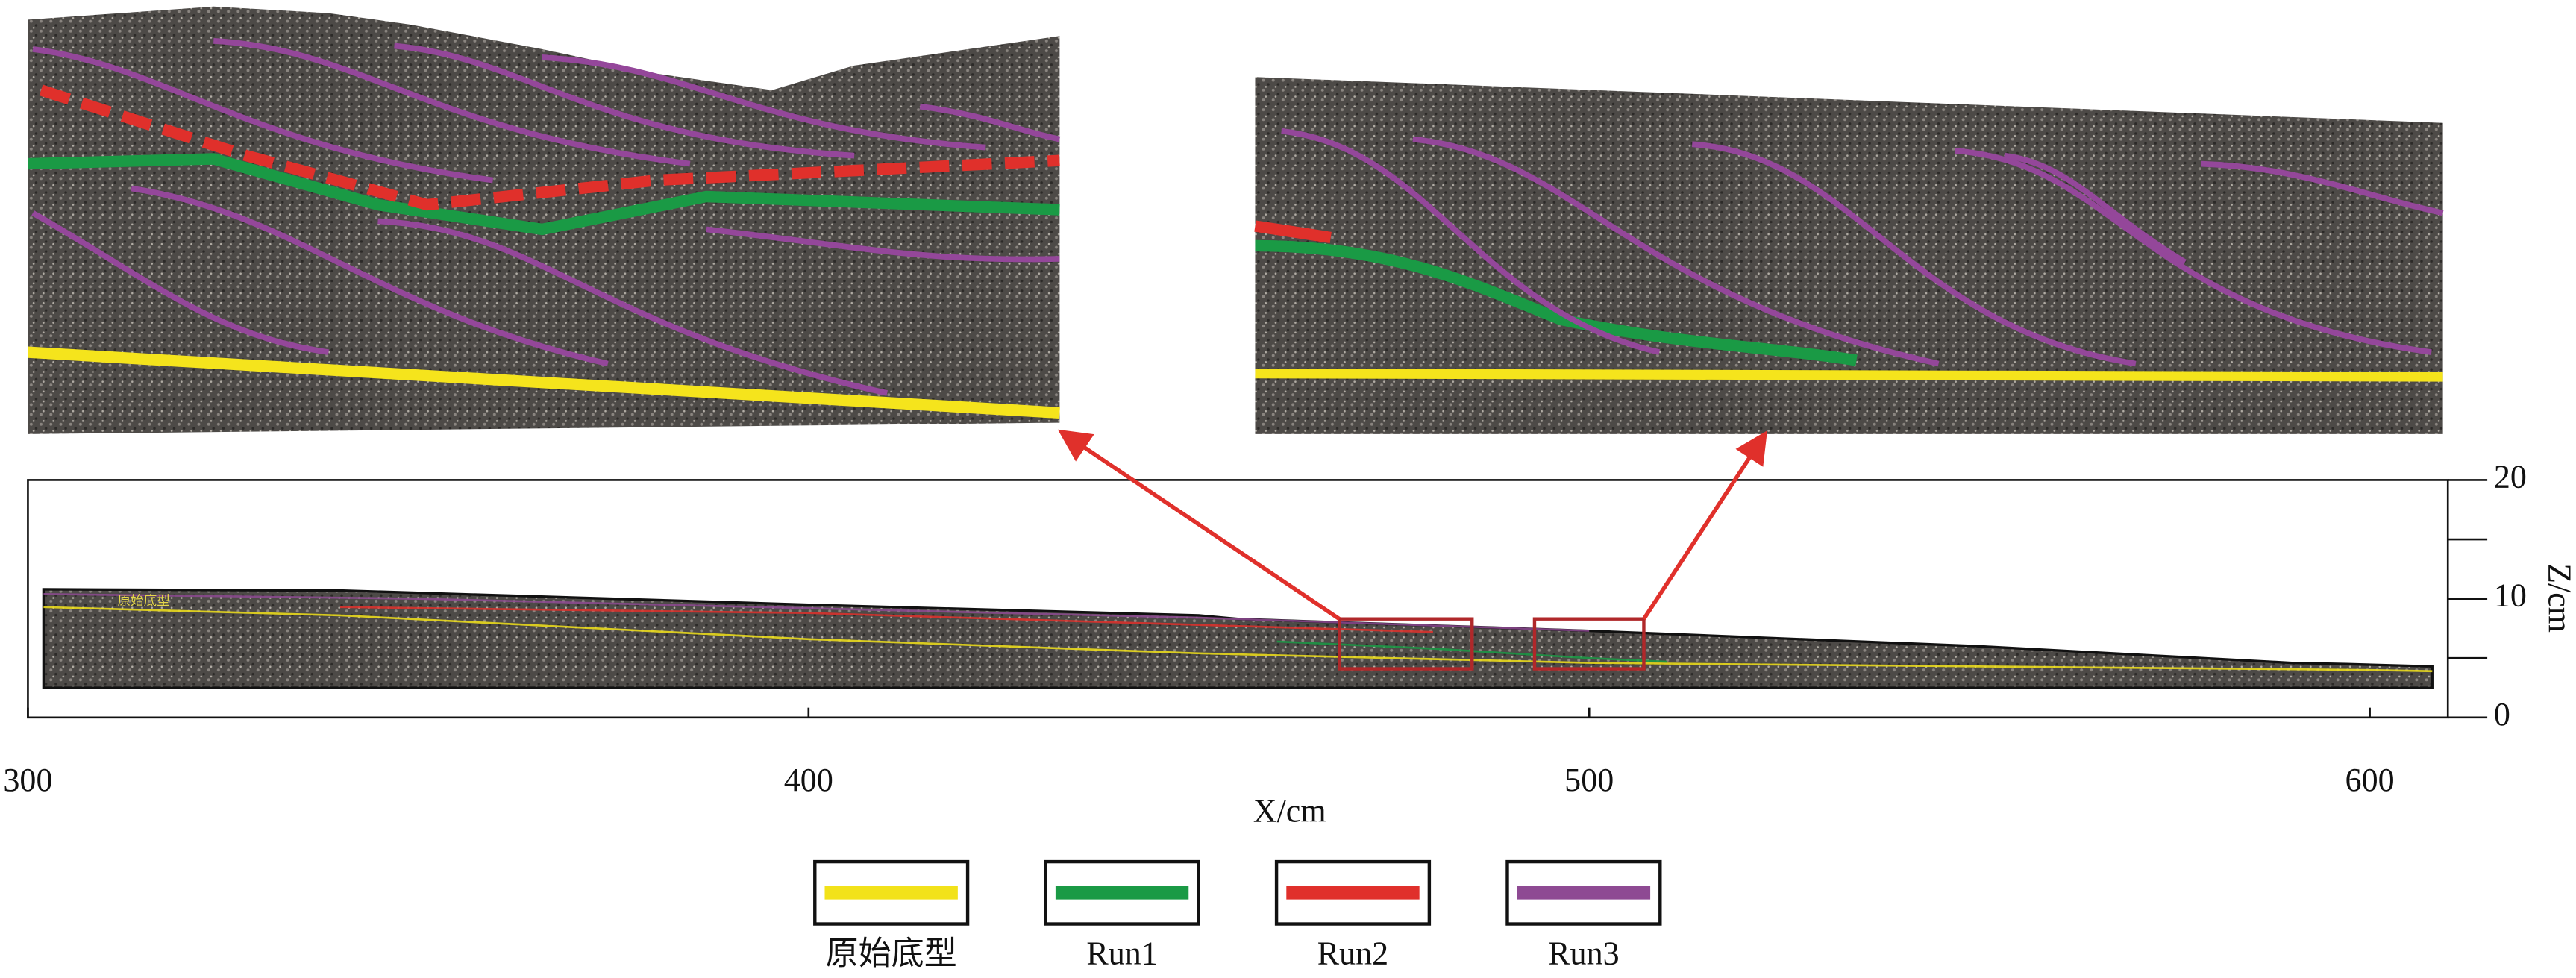 The image size is (2576, 978). Describe the element at coordinates (2502, 714) in the screenshot. I see `y-tick-label: 0` at that location.